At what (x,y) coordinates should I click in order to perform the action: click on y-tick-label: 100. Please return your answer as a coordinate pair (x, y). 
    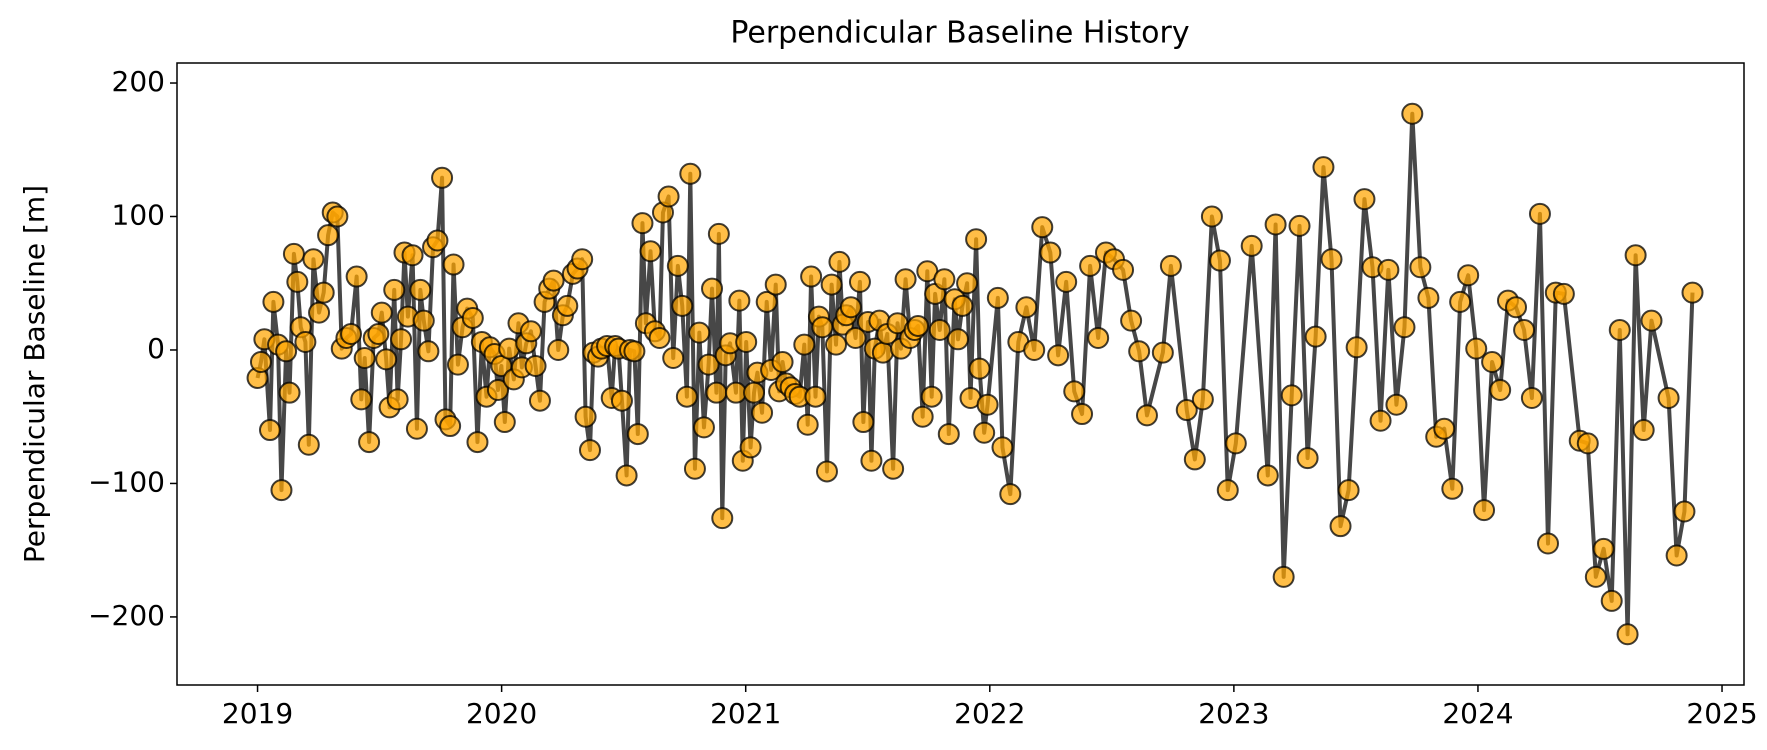
    Looking at the image, I should click on (138, 214).